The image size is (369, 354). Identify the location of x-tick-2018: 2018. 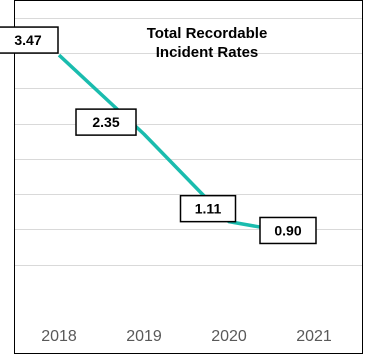
(59, 336).